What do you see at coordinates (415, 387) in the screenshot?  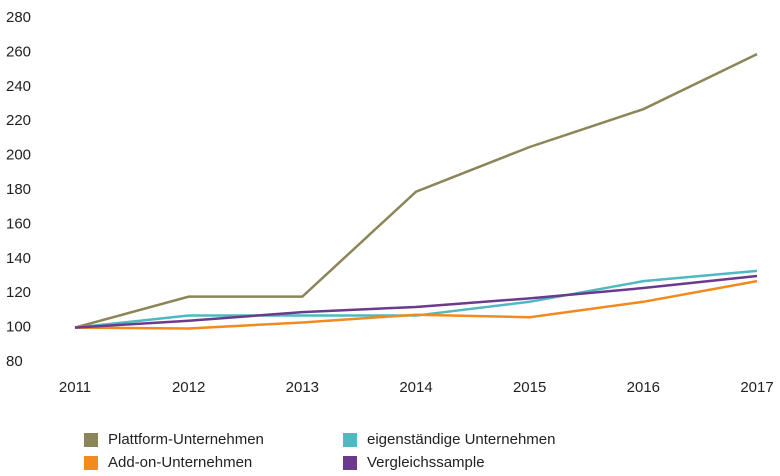 I see `x-tick-label: 2014` at bounding box center [415, 387].